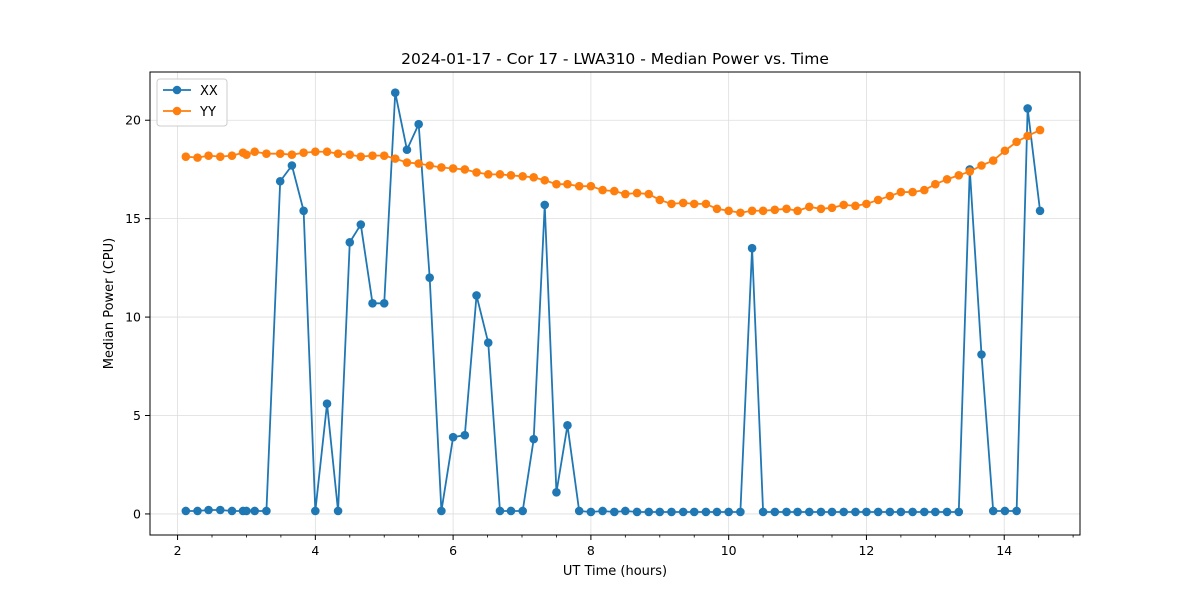  Describe the element at coordinates (177, 90) in the screenshot. I see `legend-xx-marker` at that location.